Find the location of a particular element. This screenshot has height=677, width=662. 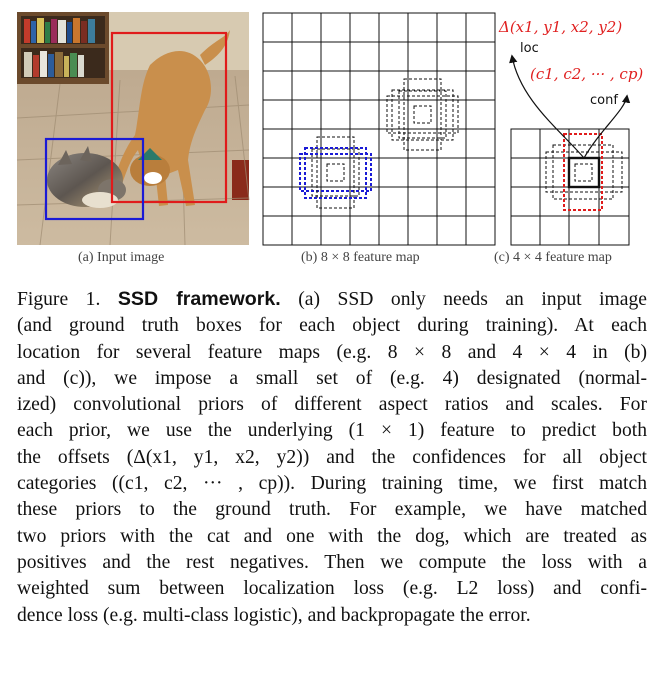

confidences-label: (c1, c2, ··· , cp) is located at coordinates (586, 74).